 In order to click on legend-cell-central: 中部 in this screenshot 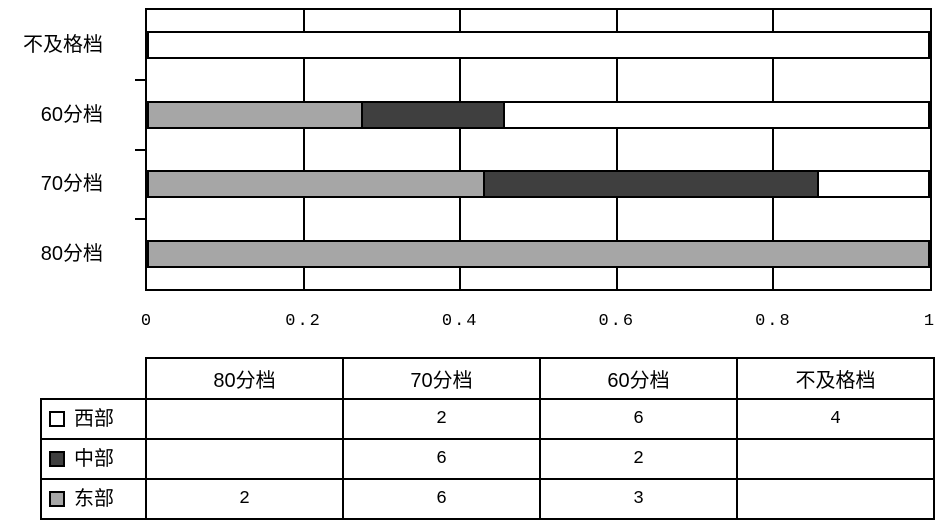, I will do `click(93, 459)`.